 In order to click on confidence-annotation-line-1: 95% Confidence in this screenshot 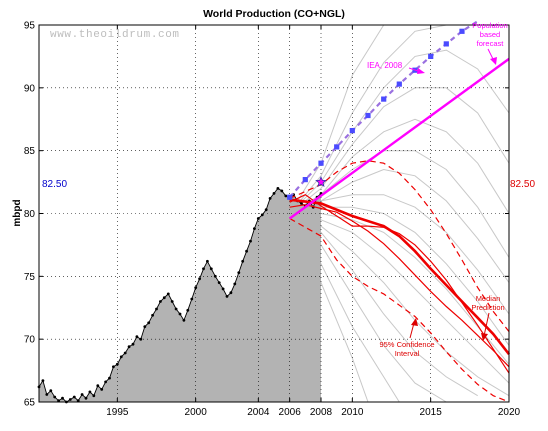, I will do `click(406, 344)`.